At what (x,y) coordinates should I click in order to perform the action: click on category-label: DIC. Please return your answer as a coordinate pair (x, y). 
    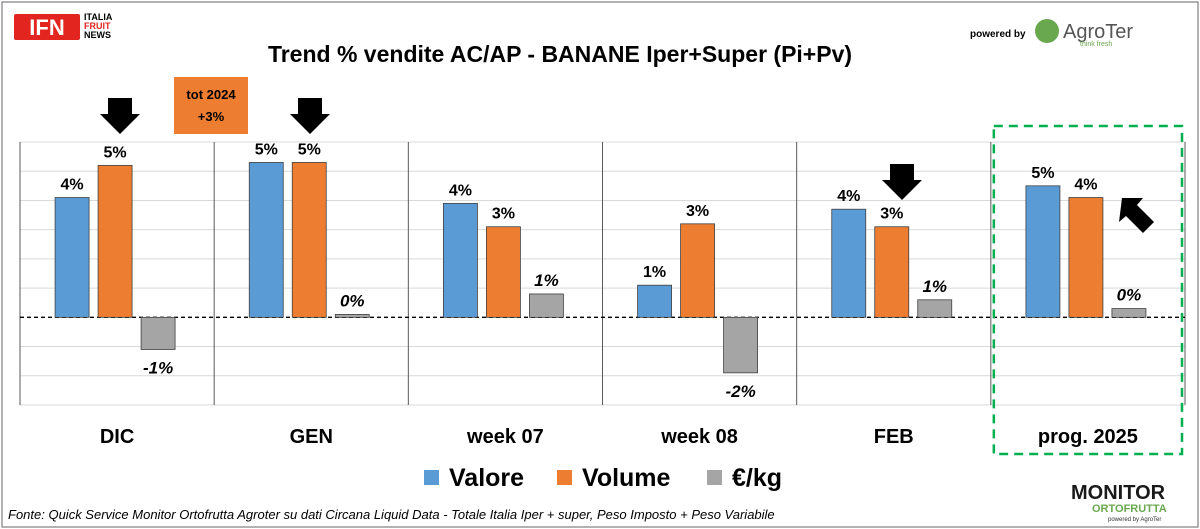
    Looking at the image, I should click on (117, 437).